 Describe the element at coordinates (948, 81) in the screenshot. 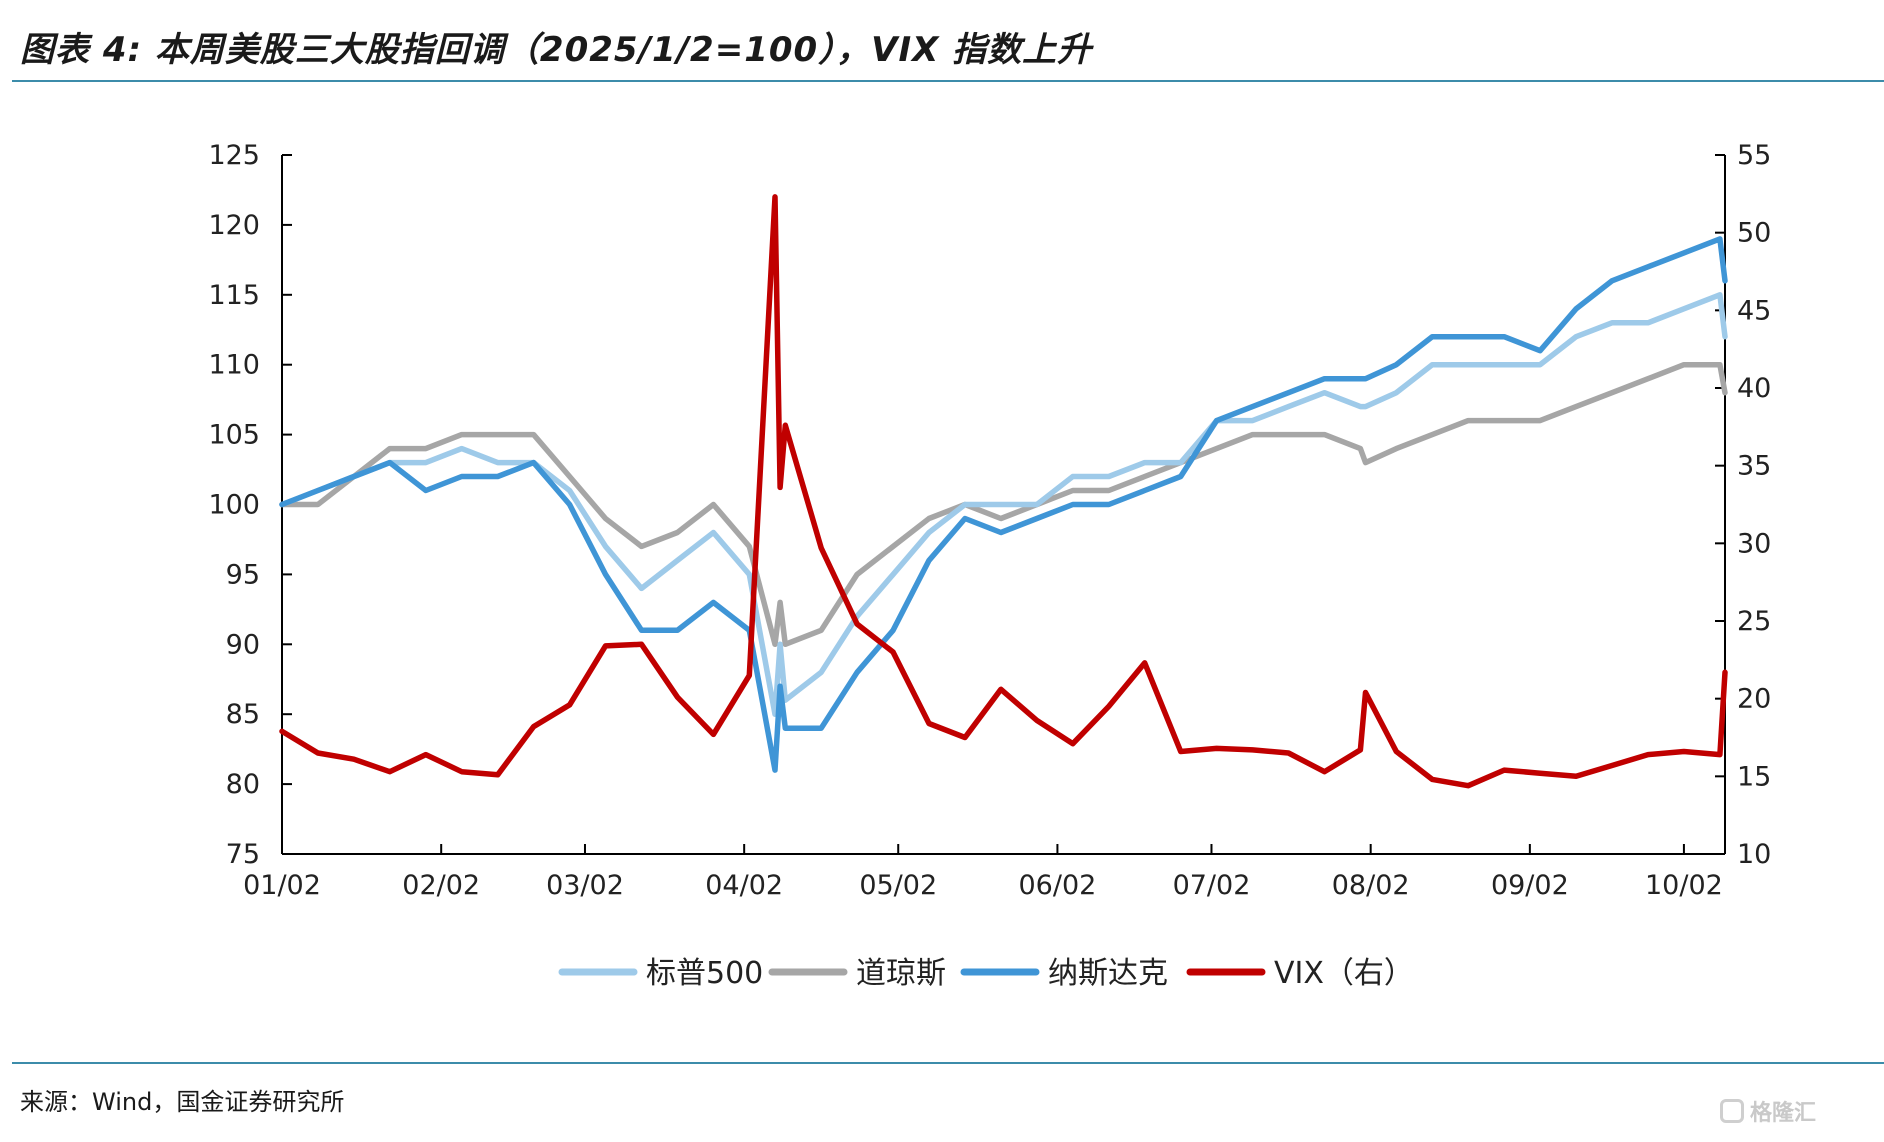

I see `title-divider` at that location.